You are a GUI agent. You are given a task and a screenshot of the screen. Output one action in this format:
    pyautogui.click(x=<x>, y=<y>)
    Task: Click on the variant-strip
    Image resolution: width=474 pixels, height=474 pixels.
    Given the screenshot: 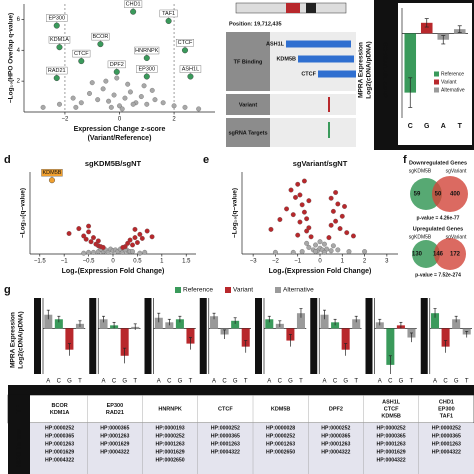 What is the action you would take?
    pyautogui.click(x=369, y=336)
    